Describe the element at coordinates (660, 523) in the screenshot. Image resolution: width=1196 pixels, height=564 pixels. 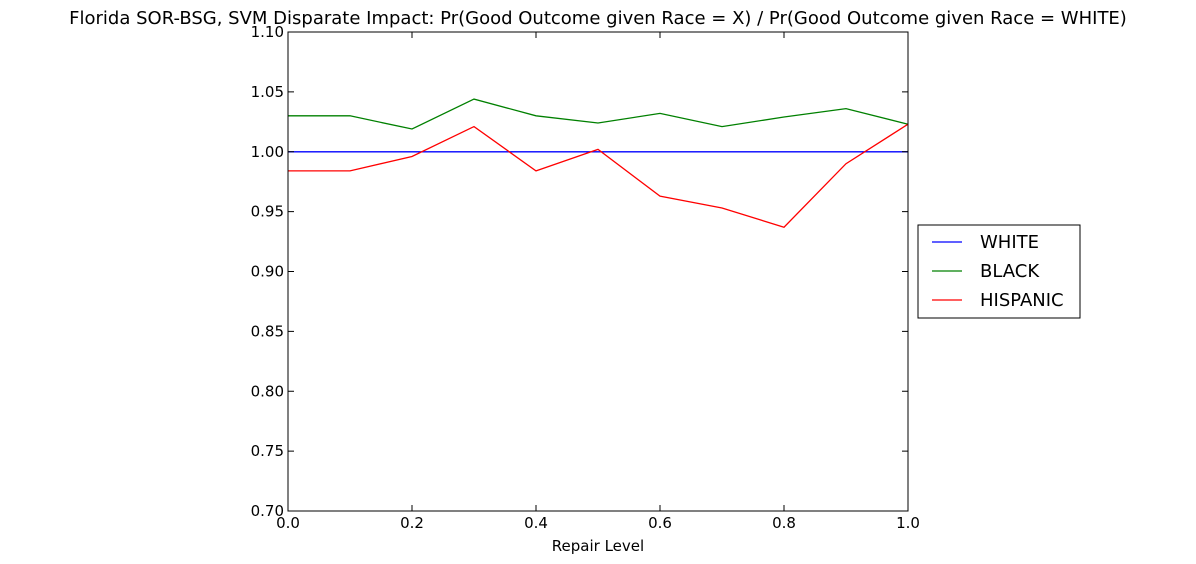
I see `x-tick-label: 0.6` at that location.